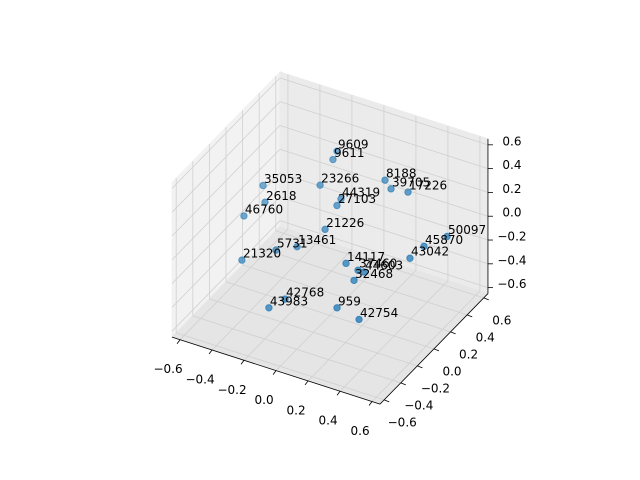 Image resolution: width=640 pixels, height=480 pixels. Describe the element at coordinates (511, 141) in the screenshot. I see `z-tick-label: 0.6` at that location.